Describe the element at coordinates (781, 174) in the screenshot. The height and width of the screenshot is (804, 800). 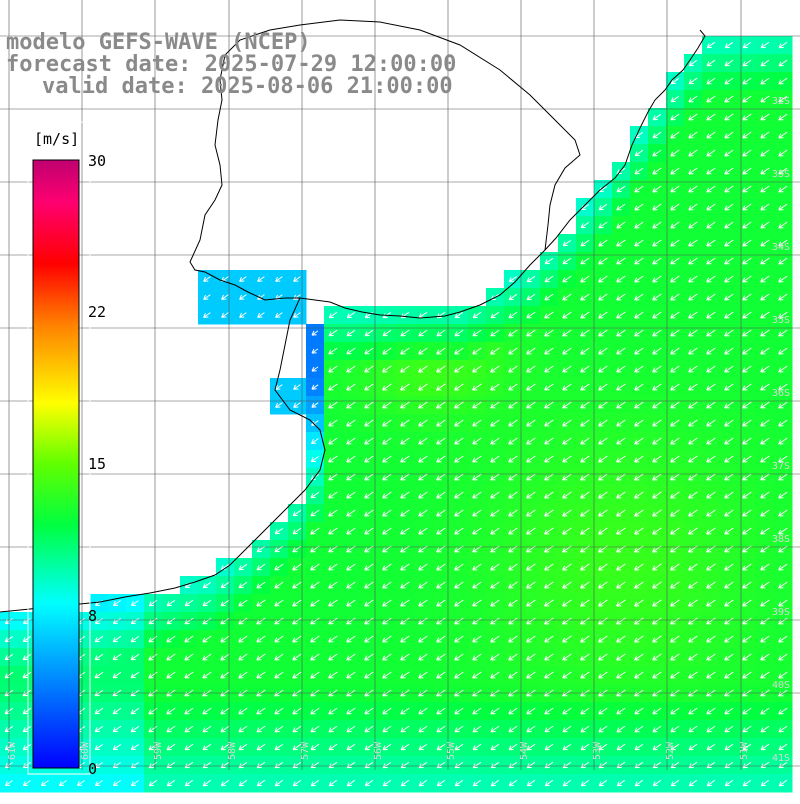
I see `latitude-label: 33S` at that location.